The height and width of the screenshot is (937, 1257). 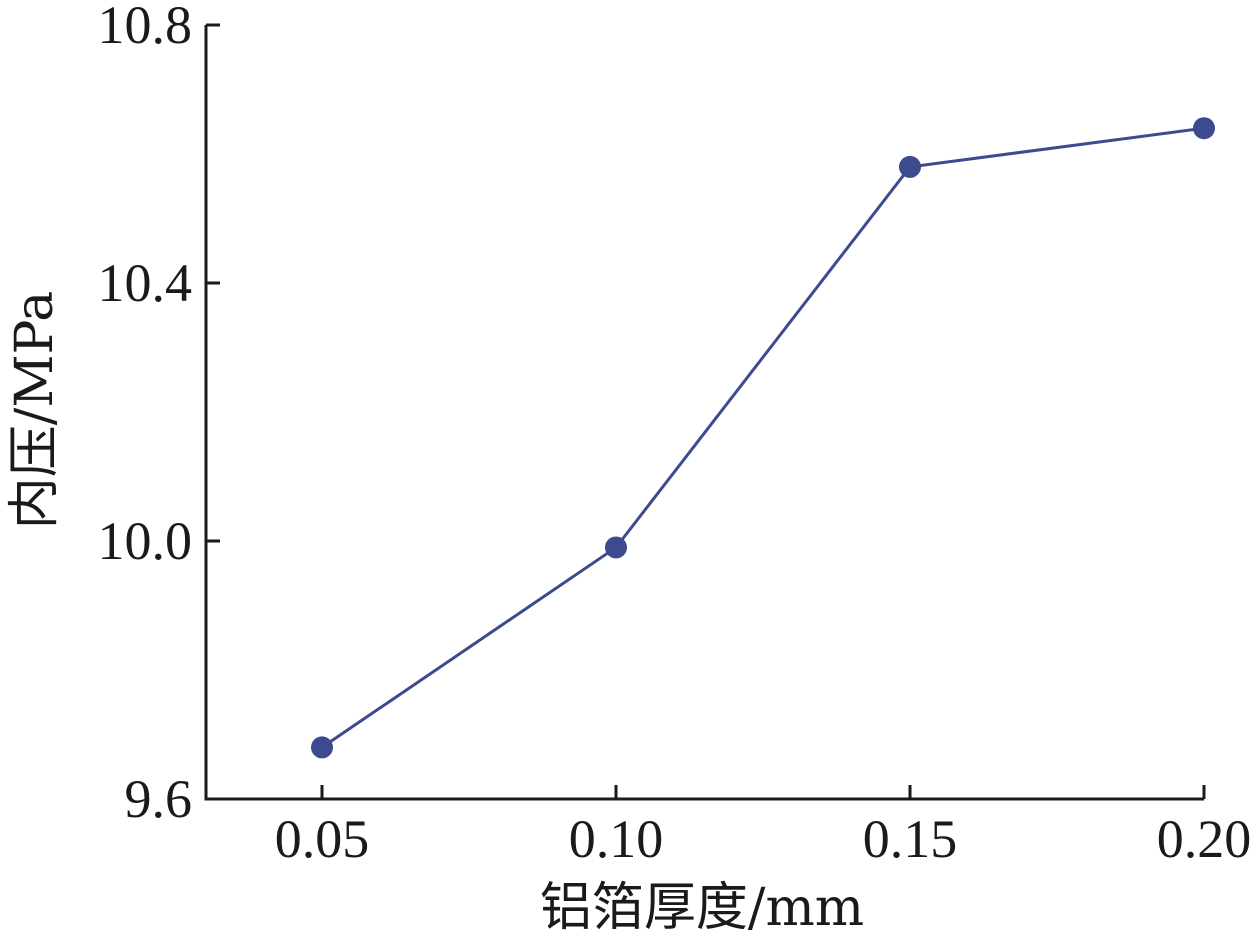 What do you see at coordinates (1204, 839) in the screenshot?
I see `x-tick-label: 0.20` at bounding box center [1204, 839].